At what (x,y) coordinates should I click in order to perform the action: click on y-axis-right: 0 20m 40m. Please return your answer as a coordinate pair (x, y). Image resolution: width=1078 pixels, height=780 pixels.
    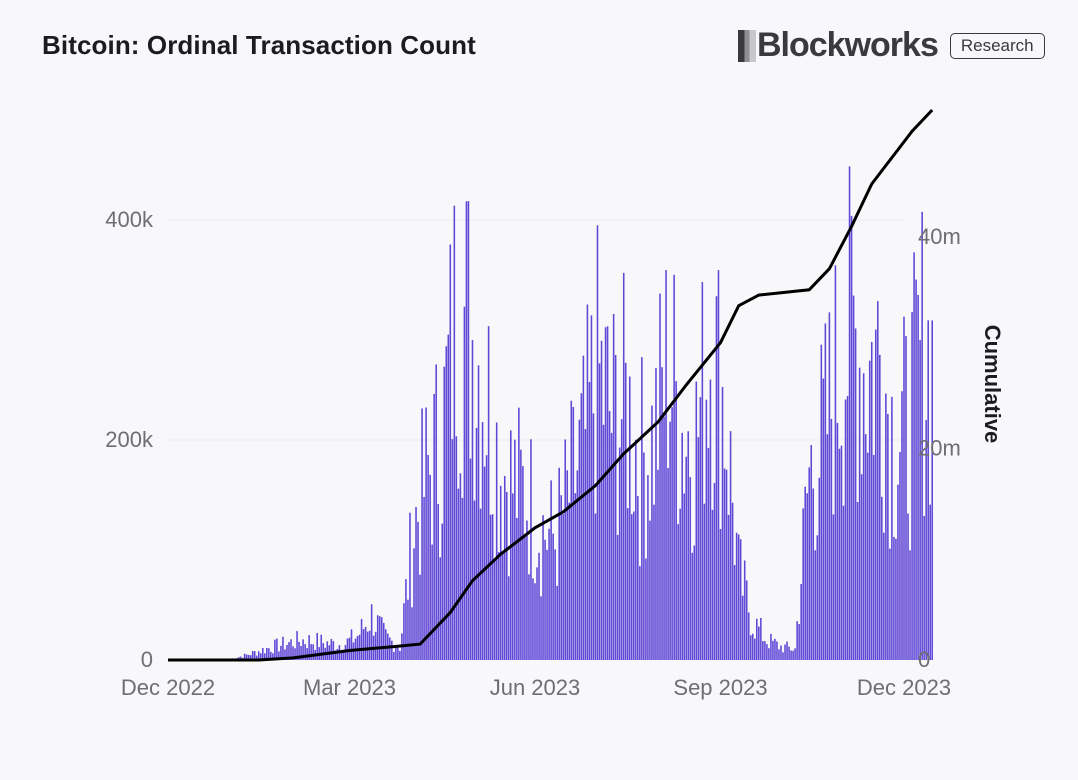
    Looking at the image, I should click on (939, 448).